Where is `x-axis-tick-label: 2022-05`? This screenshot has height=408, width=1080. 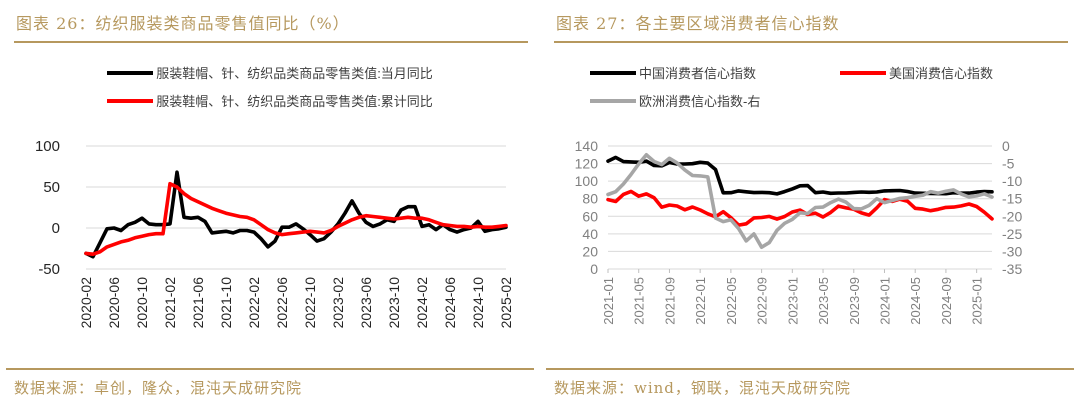
x-axis-tick-label: 2022-05 is located at coordinates (731, 301).